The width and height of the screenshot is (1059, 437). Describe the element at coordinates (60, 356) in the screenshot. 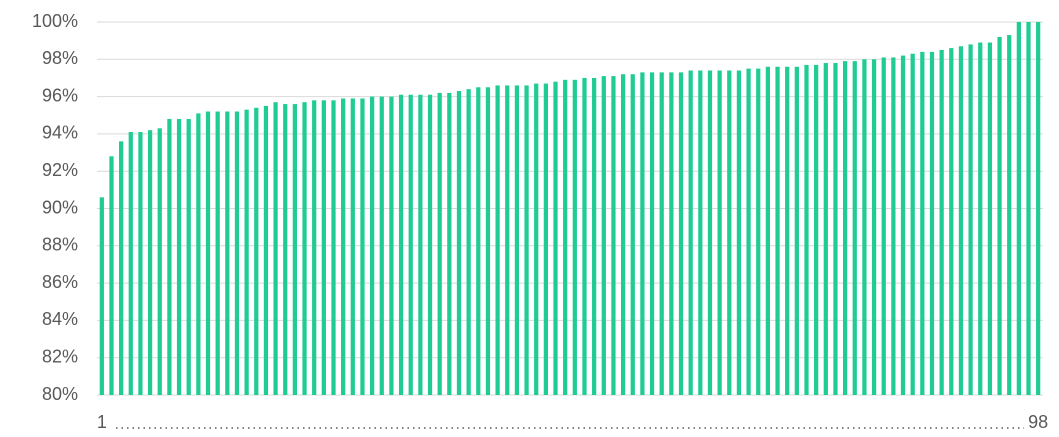

I see `y-tick-label: 82%` at that location.